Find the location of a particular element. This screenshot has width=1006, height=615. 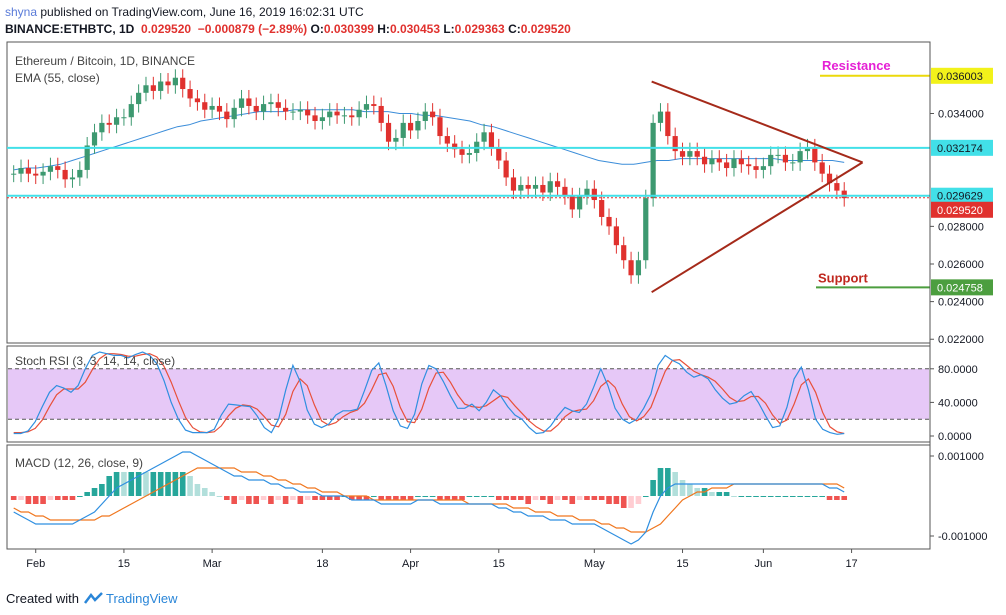

stoch-band-fill is located at coordinates (468, 394).